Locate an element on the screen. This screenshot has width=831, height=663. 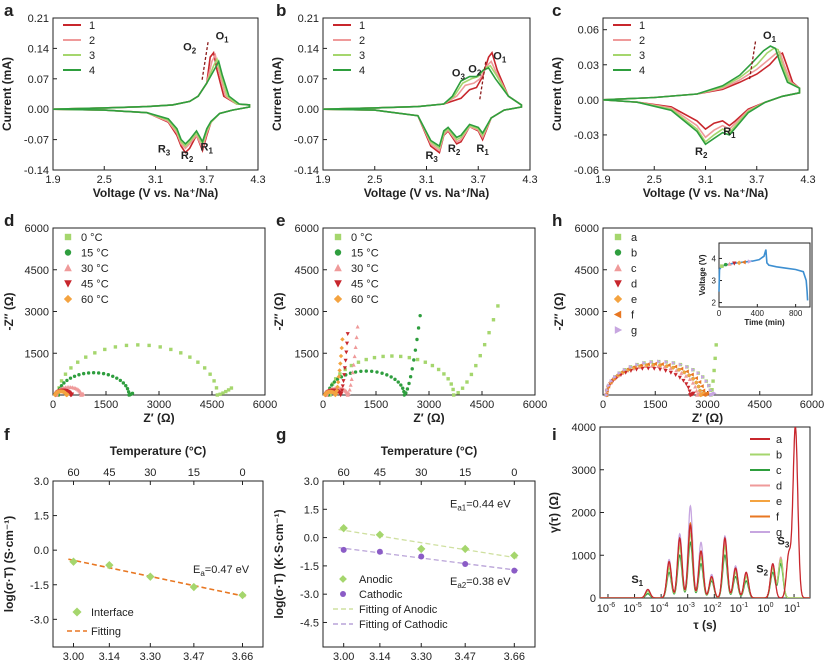
x-tick-label: 3.00 is located at coordinates (343, 657).